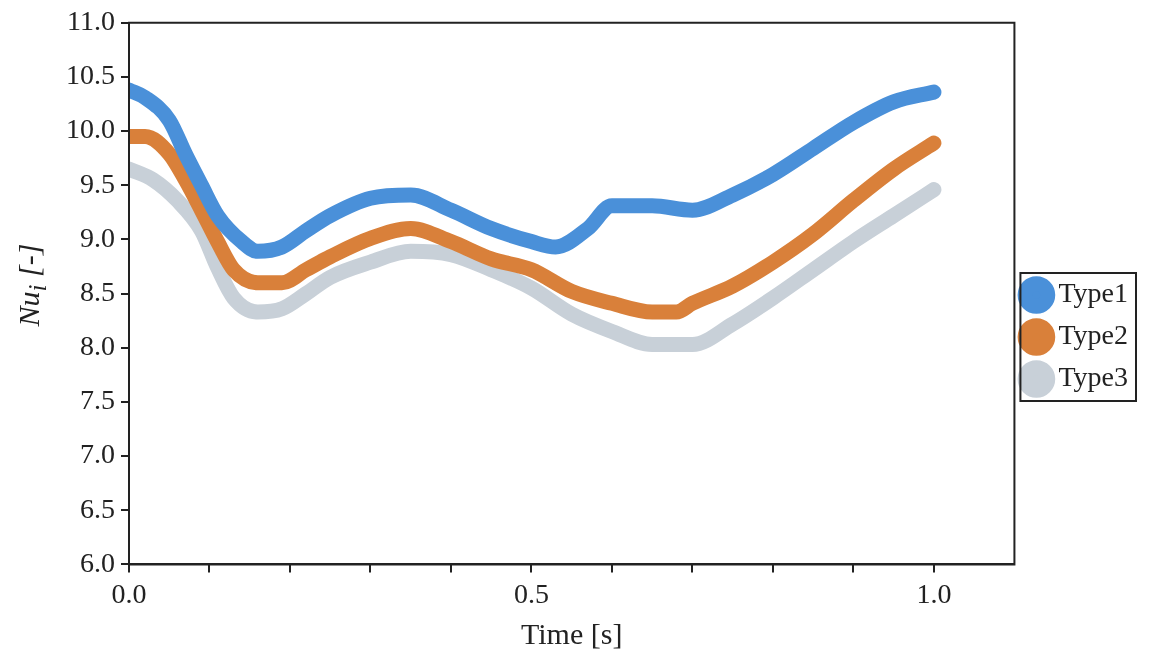 The height and width of the screenshot is (660, 1150). Describe the element at coordinates (91, 21) in the screenshot. I see `y-tick-label: 11.0` at that location.